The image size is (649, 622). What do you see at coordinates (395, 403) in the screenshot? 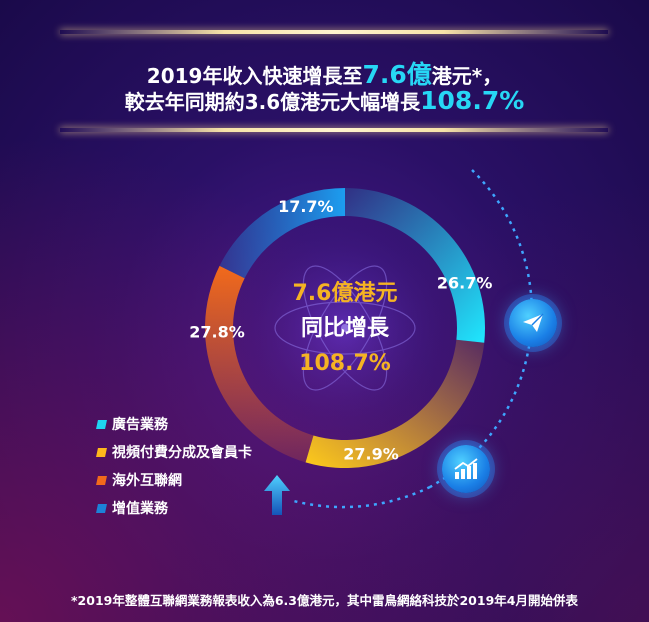
I see `slice-video-membership` at bounding box center [395, 403].